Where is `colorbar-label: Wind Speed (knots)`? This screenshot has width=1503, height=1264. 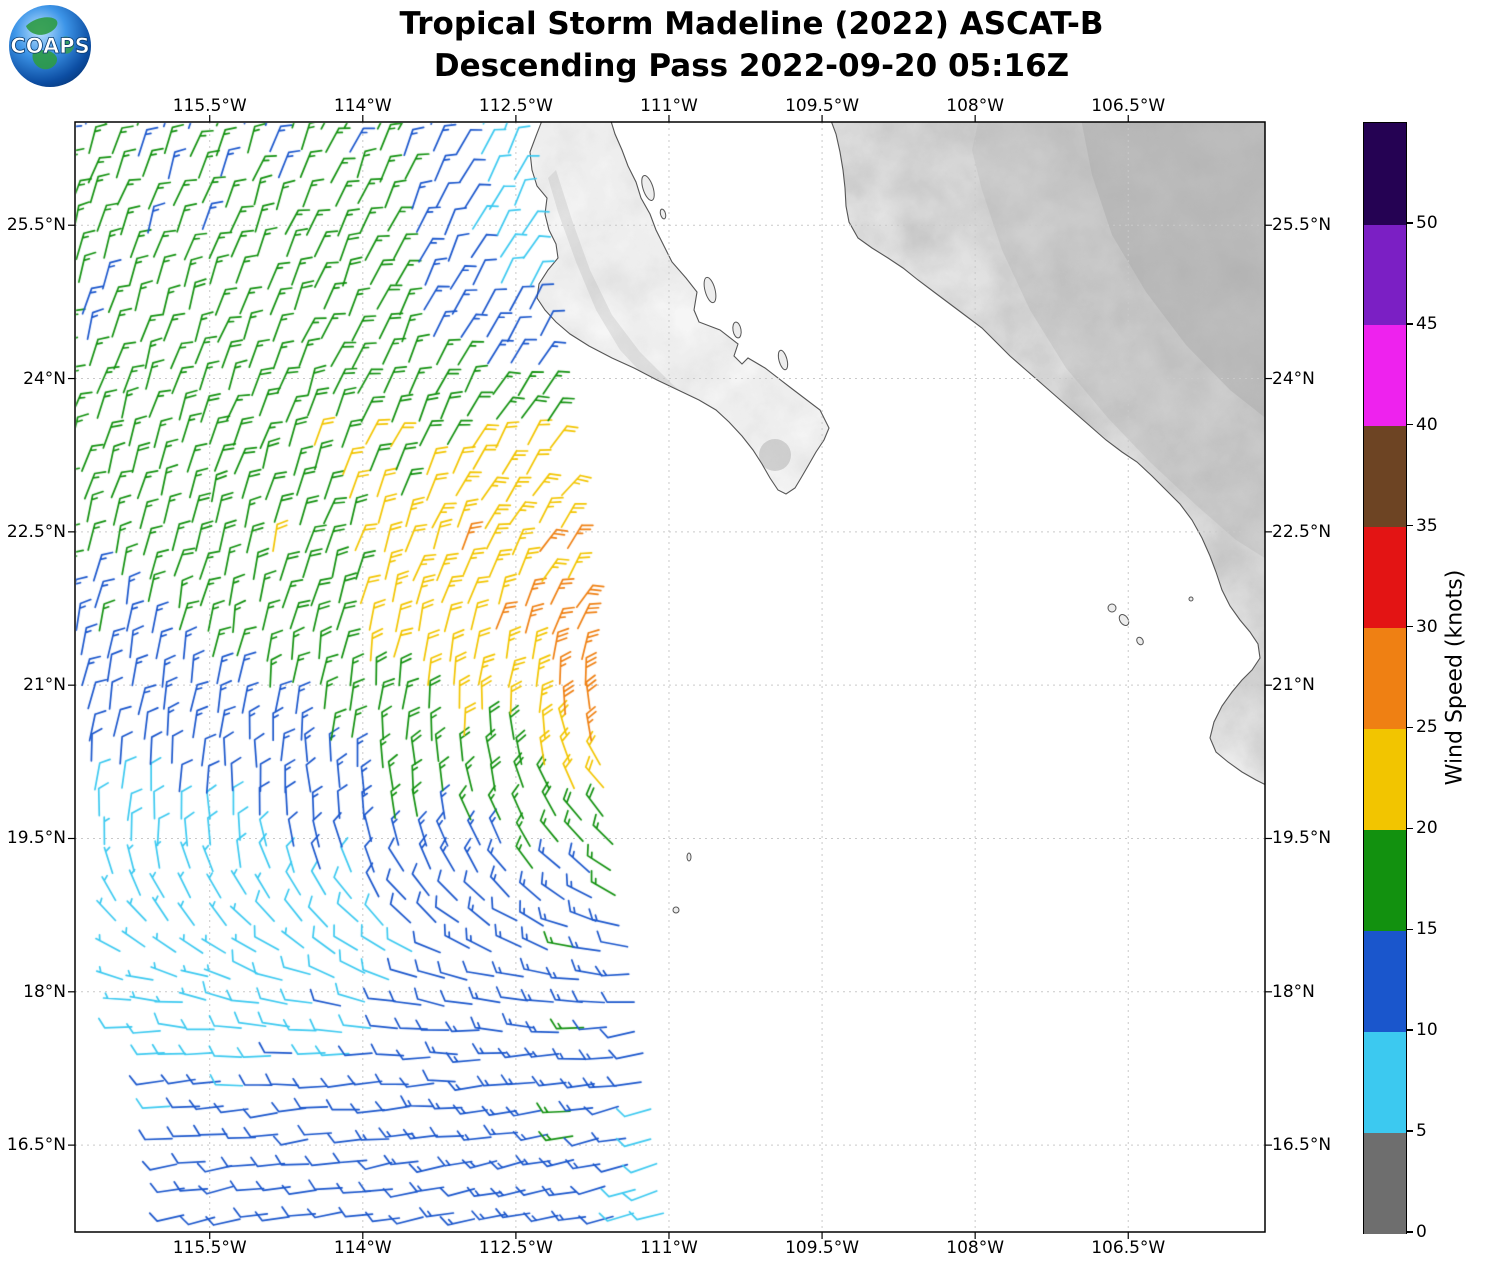
colorbar-label: Wind Speed (knots) is located at coordinates (1455, 677).